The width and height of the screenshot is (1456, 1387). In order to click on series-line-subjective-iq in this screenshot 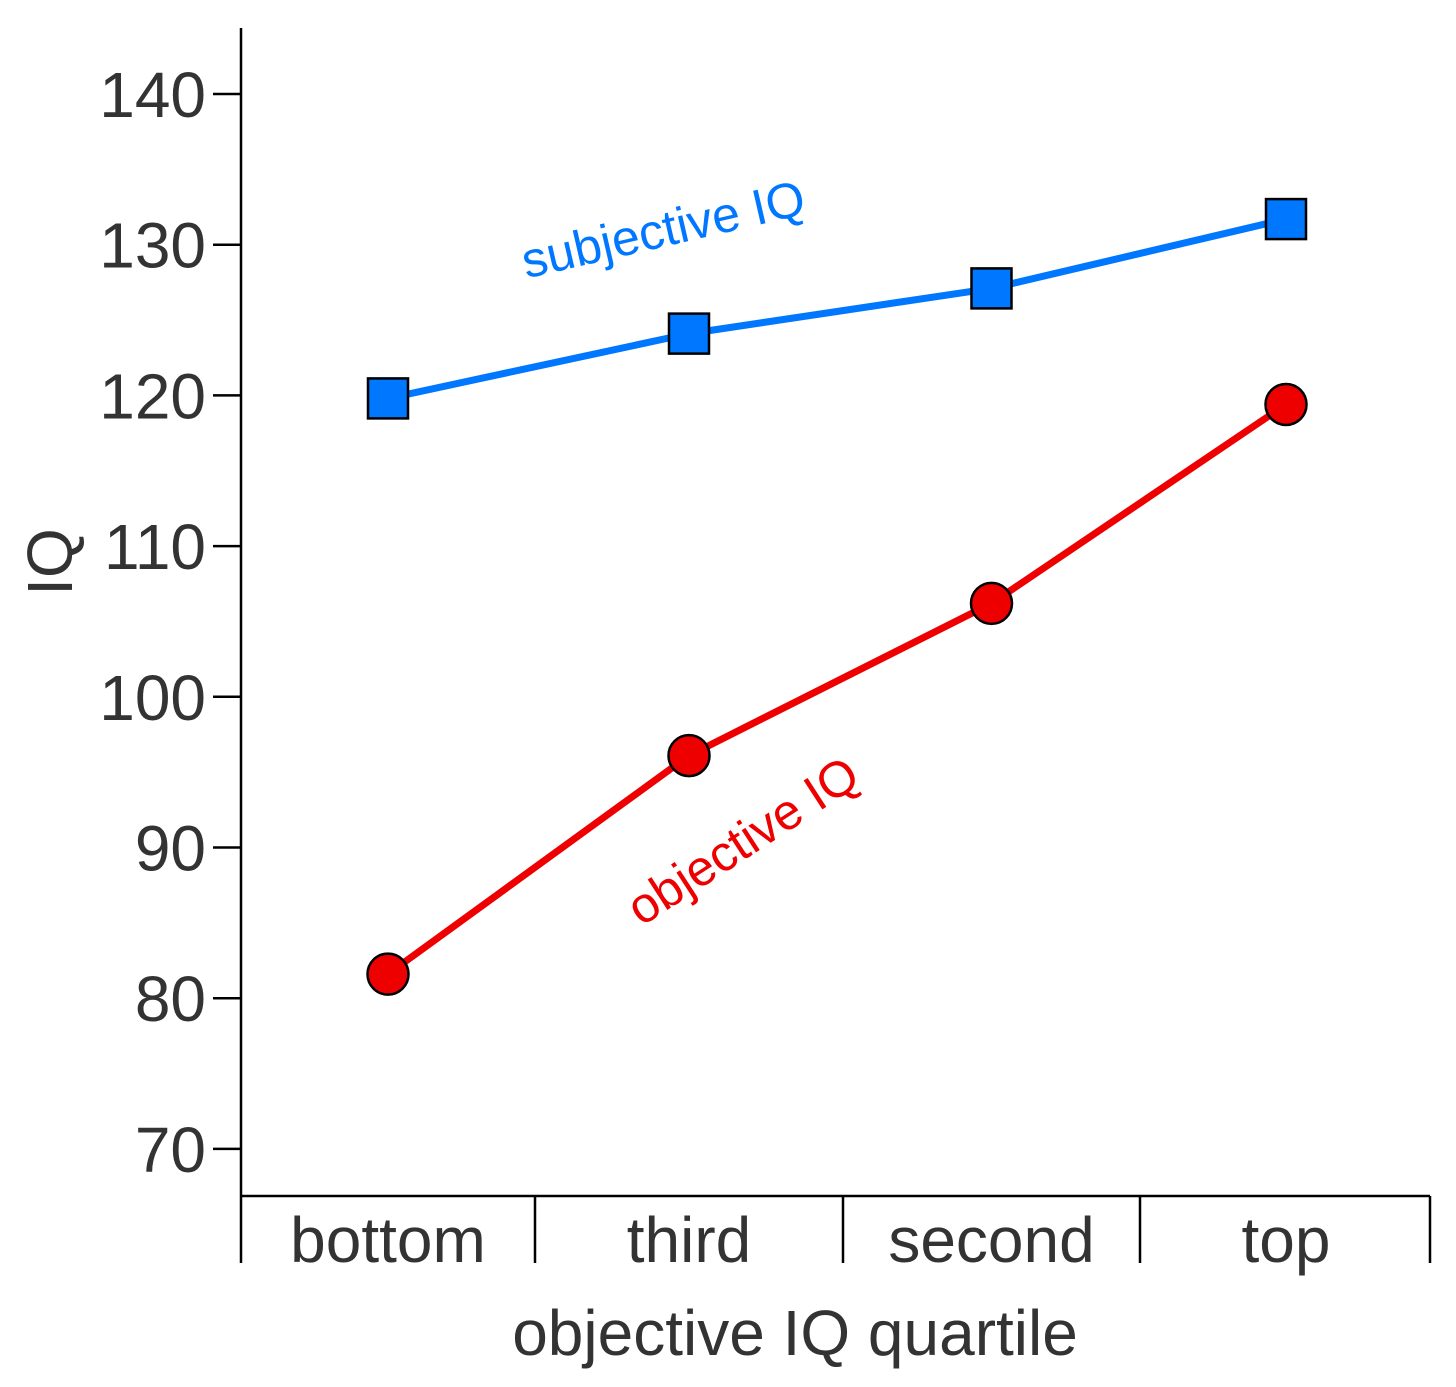, I will do `click(837, 308)`.